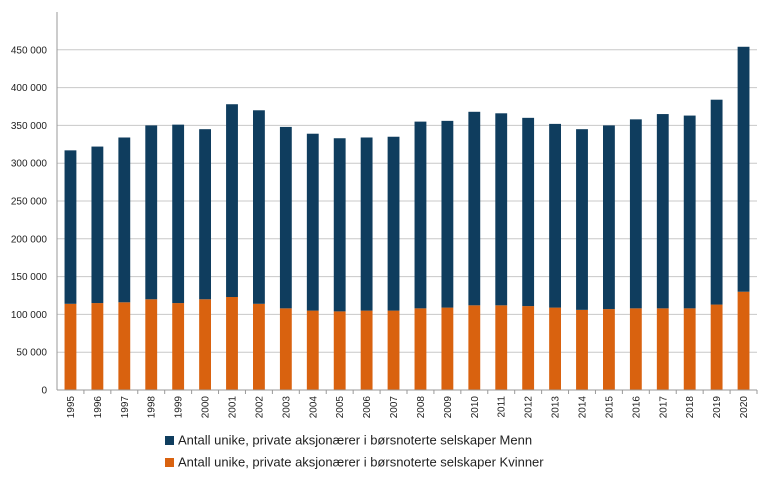 The image size is (767, 482). Describe the element at coordinates (394, 407) in the screenshot. I see `x-tick-label: 2007` at that location.